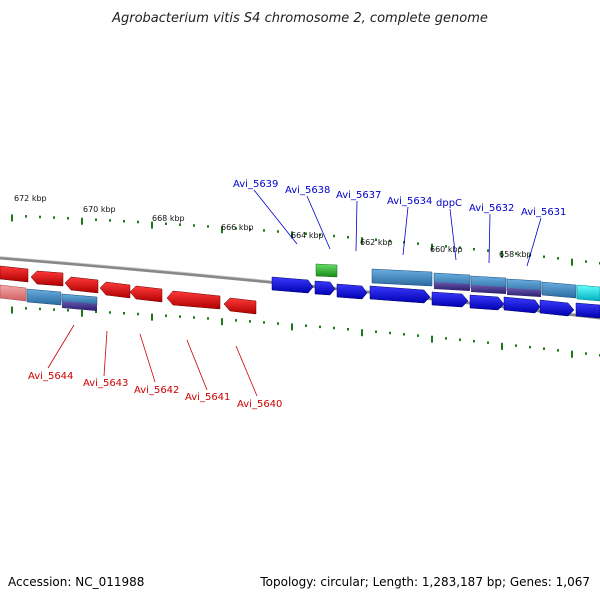 This screenshot has width=600, height=600. Describe the element at coordinates (307, 235) in the screenshot. I see `tick-label-664: 664 kbp` at that location.